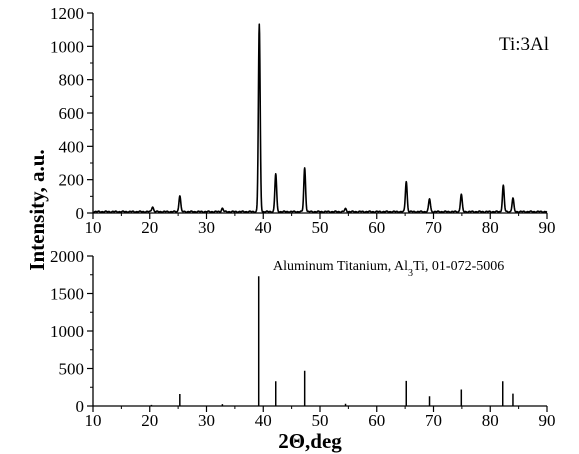 The width and height of the screenshot is (579, 454). What do you see at coordinates (310, 441) in the screenshot?
I see `x-axis-title: 2Θ,deg` at bounding box center [310, 441].